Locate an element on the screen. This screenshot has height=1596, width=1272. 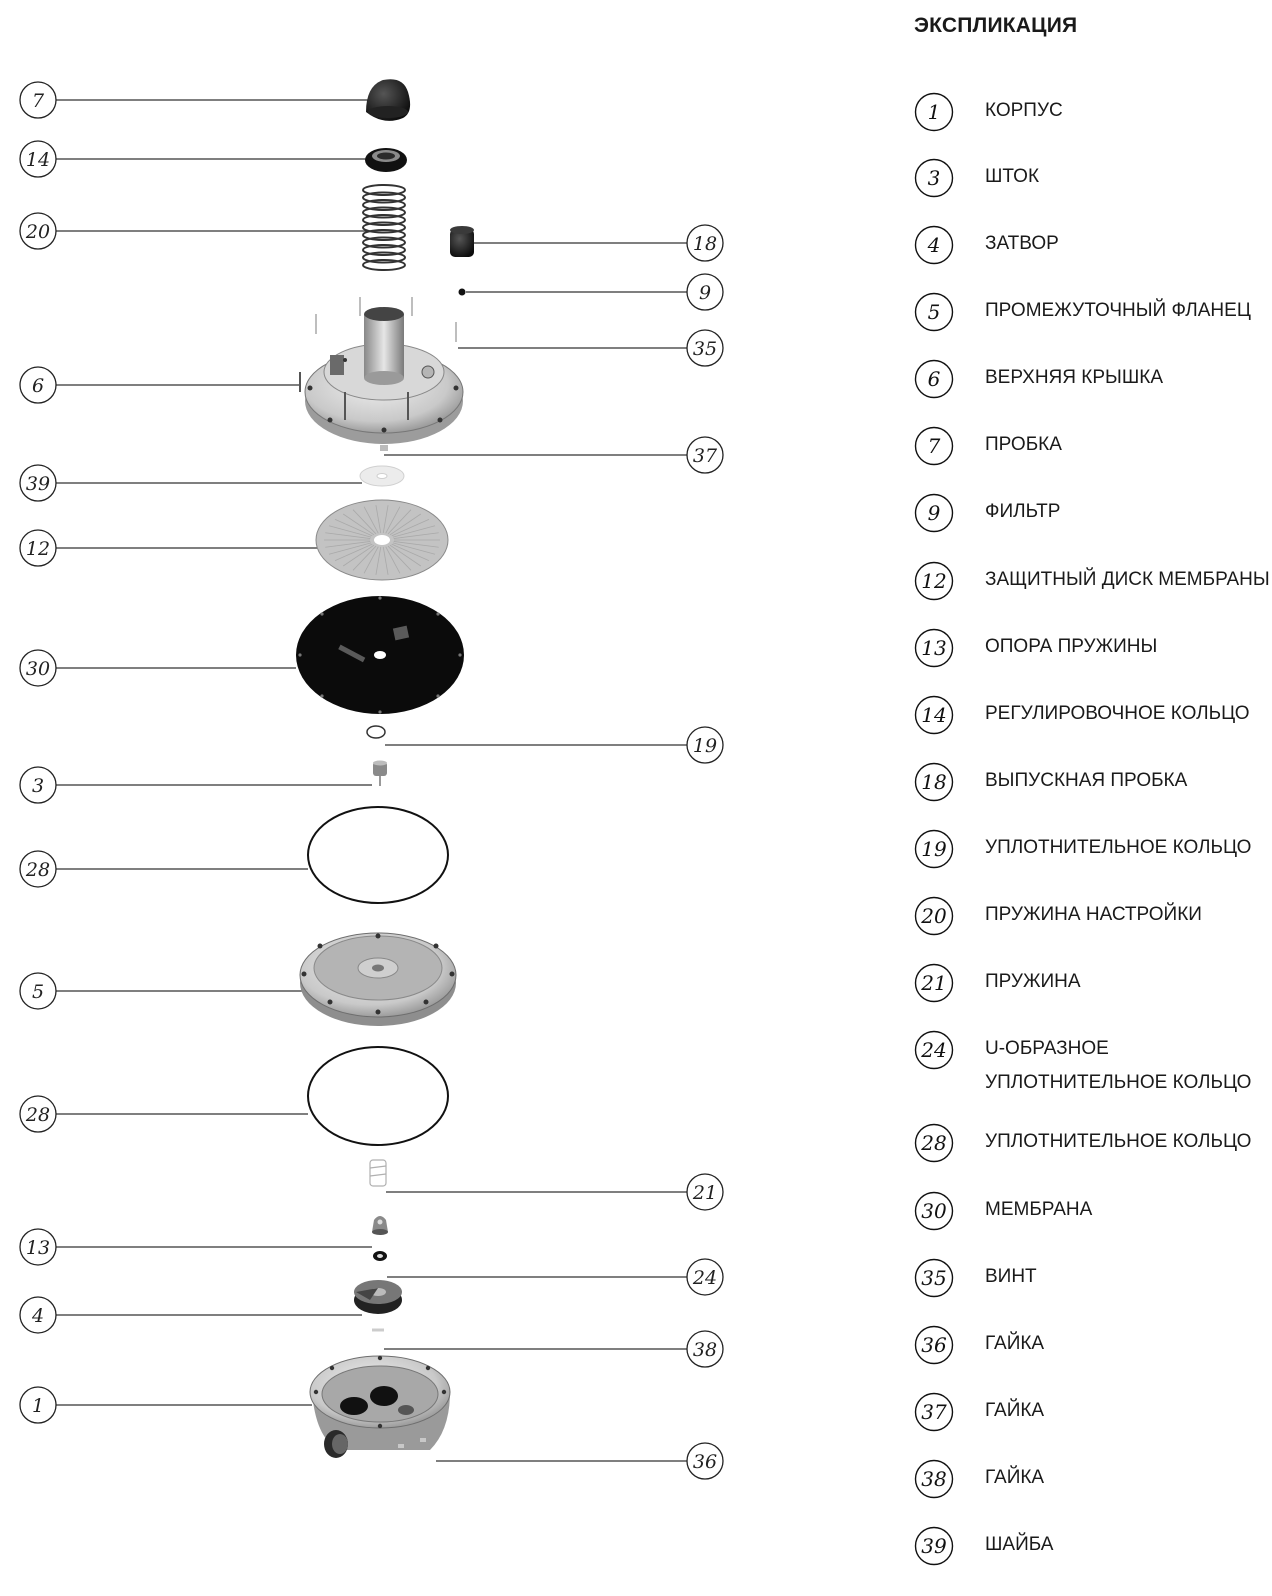
legend-number-badge: 28 is located at coordinates (934, 1143).